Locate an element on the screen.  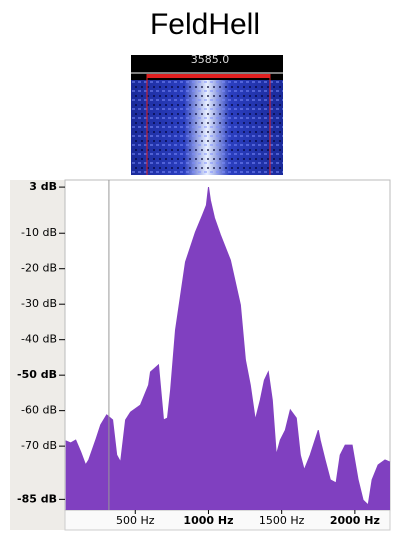
y-tick-label: -10 dB is located at coordinates (39, 232).